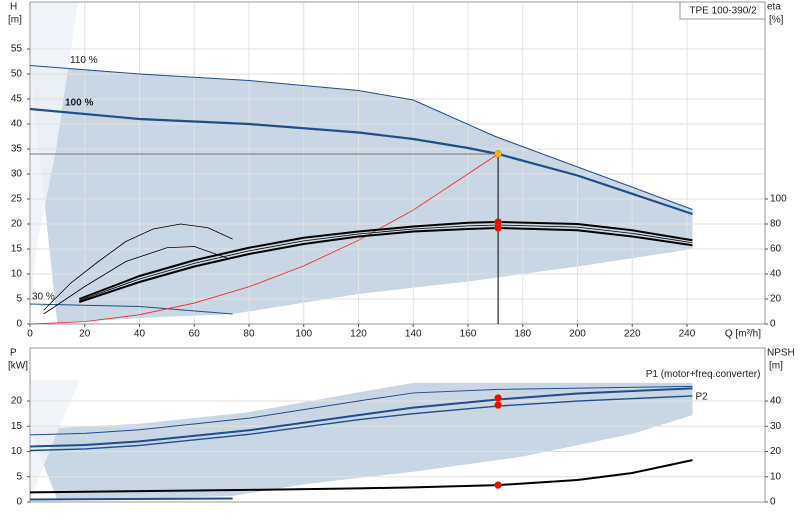  I want to click on x-tick-label: 80, so click(249, 334).